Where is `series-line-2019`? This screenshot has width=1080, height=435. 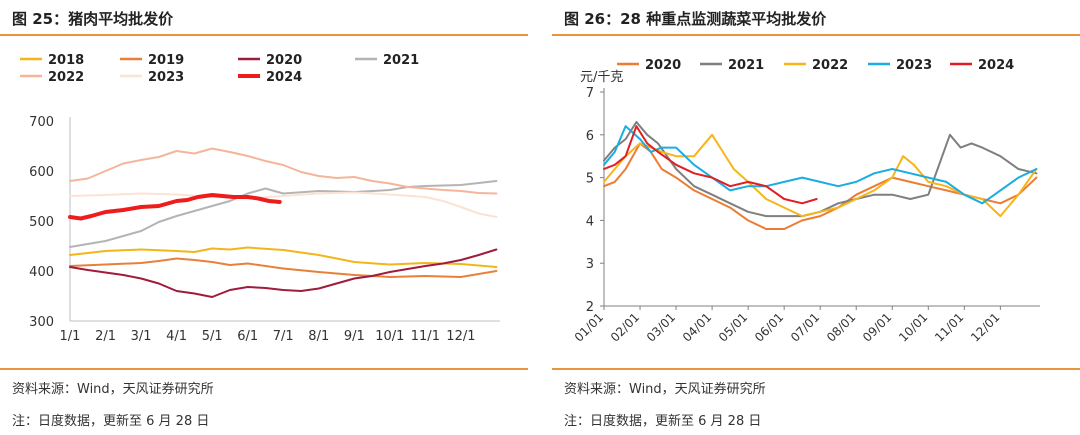 series-line-2019 is located at coordinates (283, 267).